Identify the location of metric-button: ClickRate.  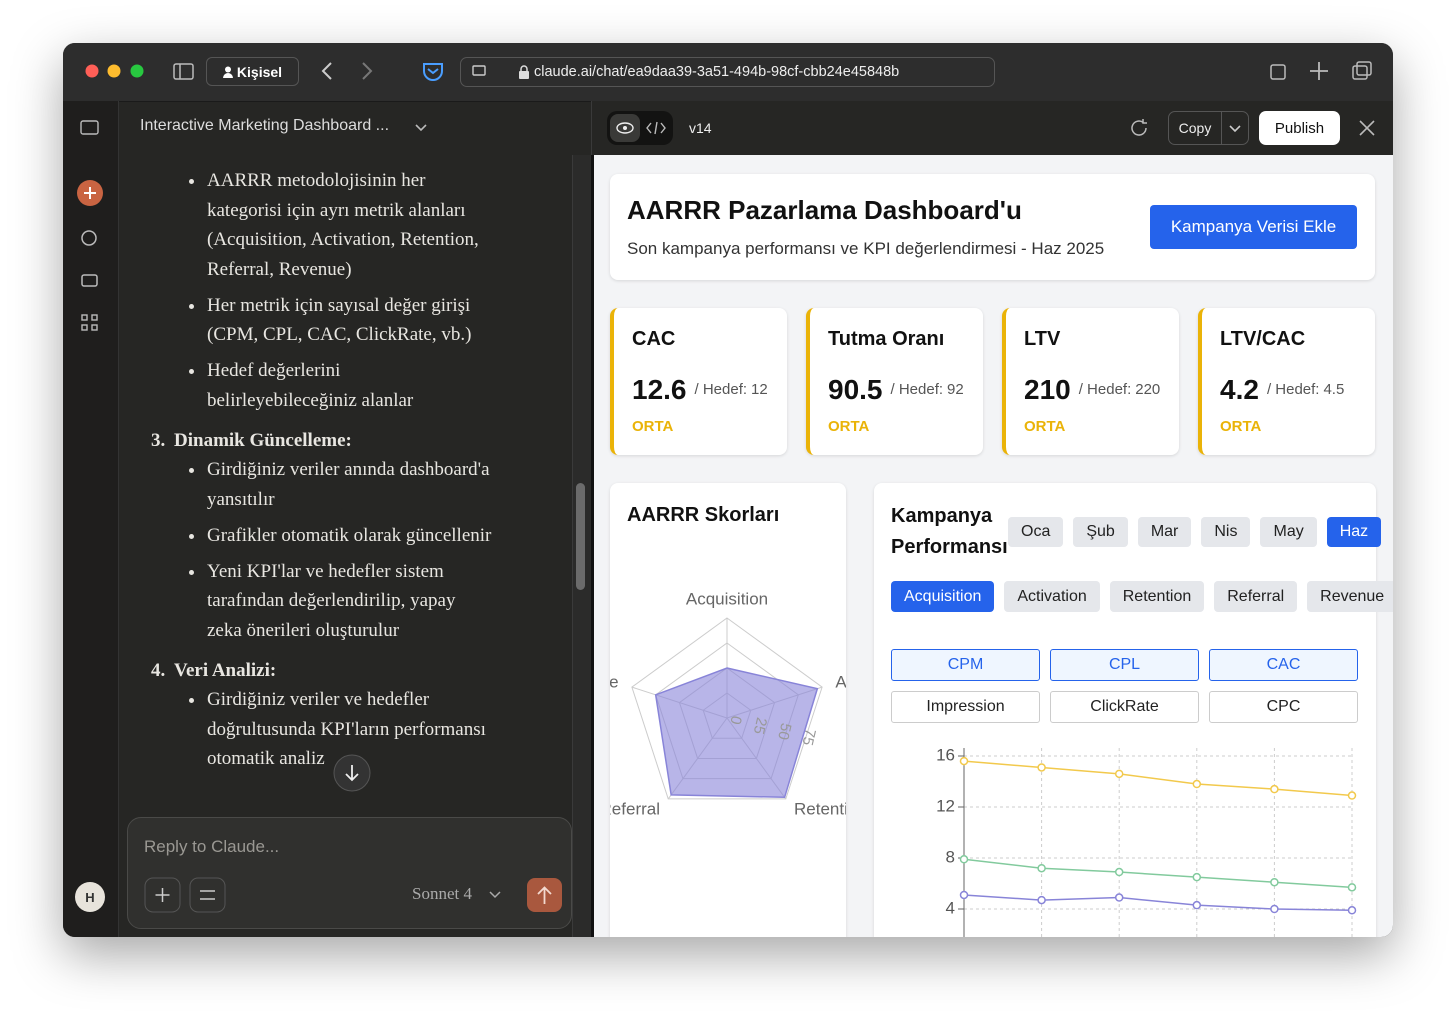
(1124, 707).